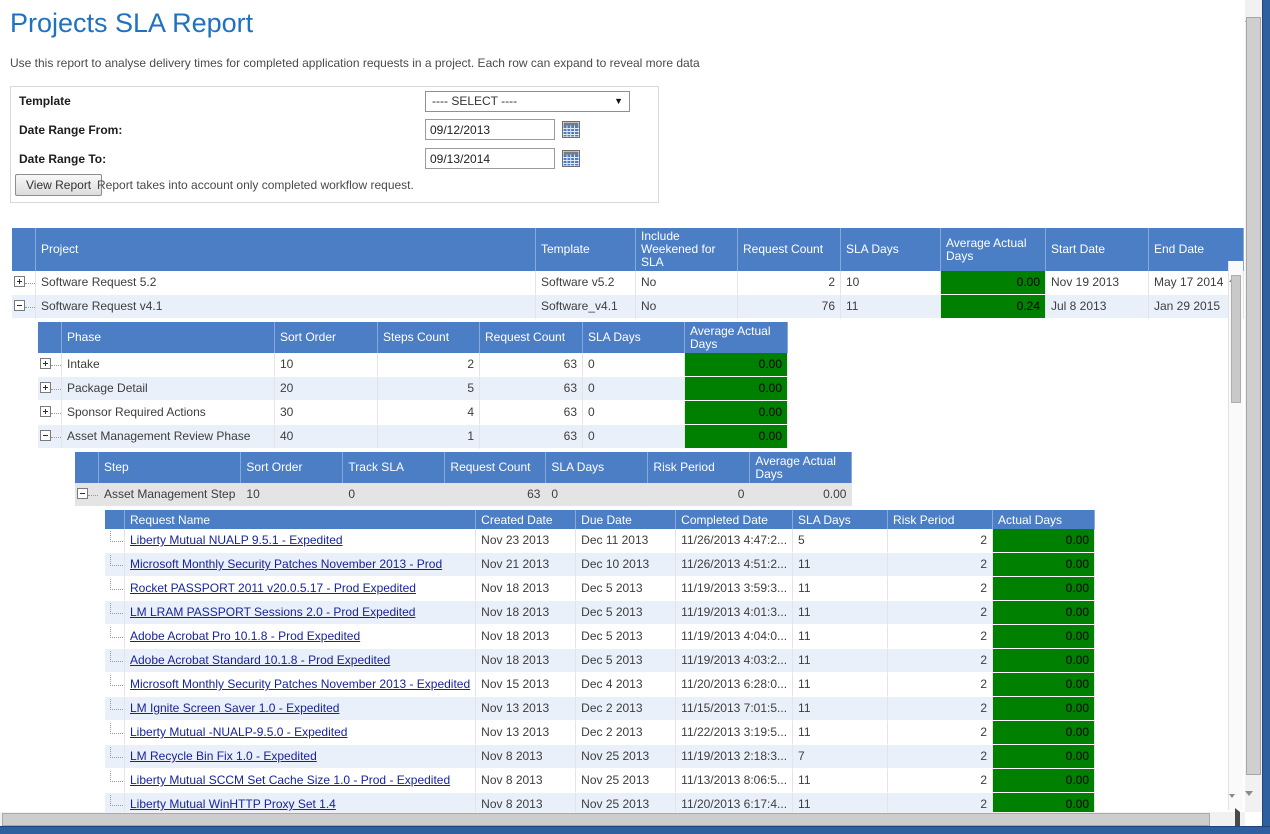 The image size is (1270, 834). Describe the element at coordinates (168, 437) in the screenshot. I see `cell-phase: Asset Management Review Phase` at that location.